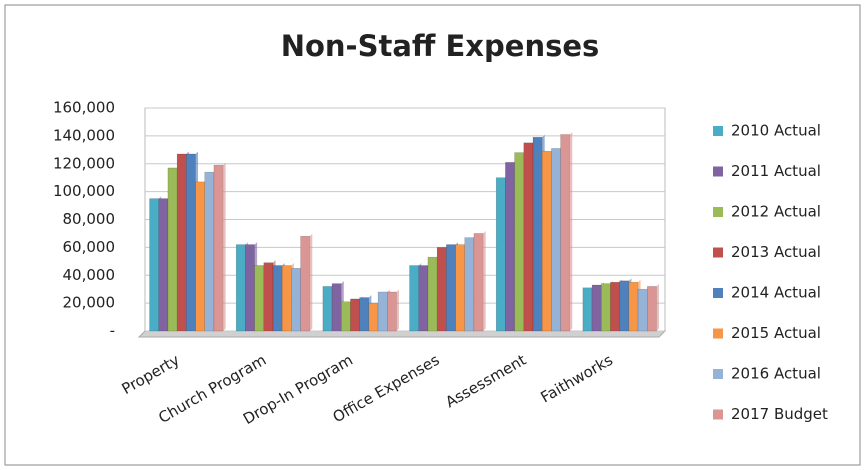 The height and width of the screenshot is (470, 866). Describe the element at coordinates (89, 303) in the screenshot. I see `y-tick-label: 20,000` at that location.